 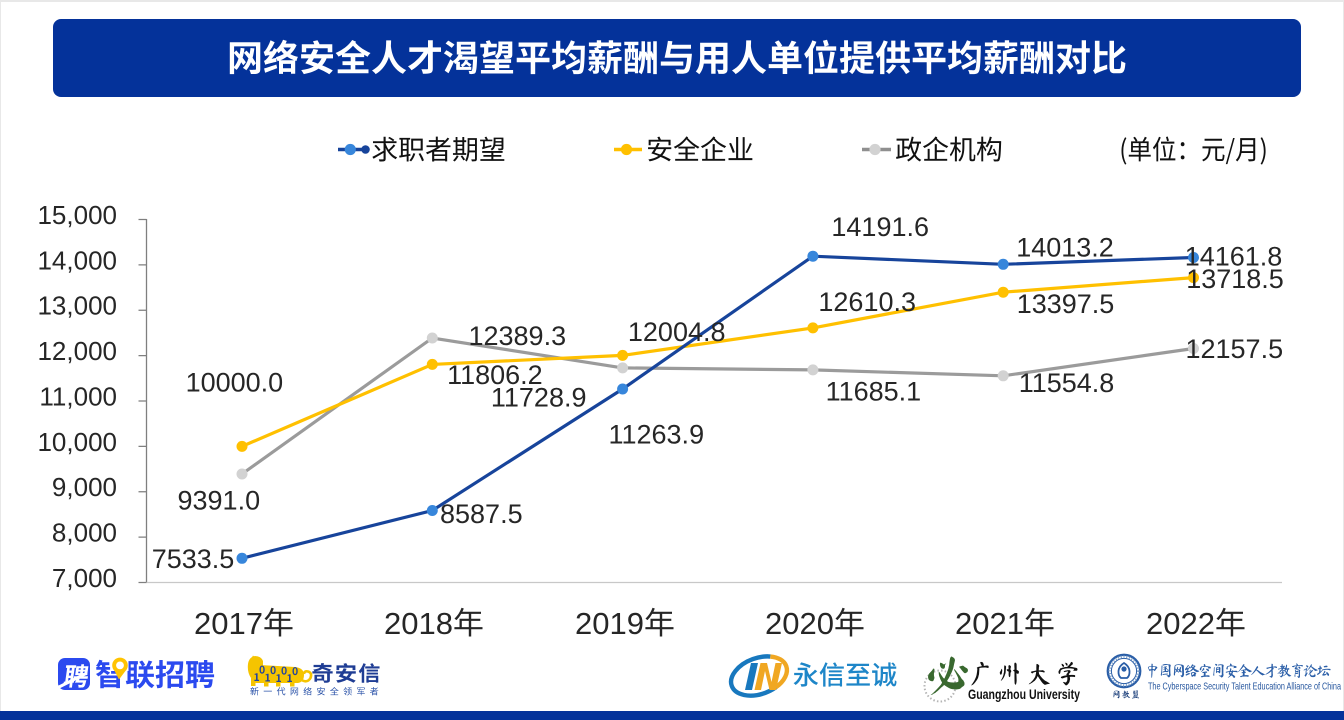 I want to click on svg-text: 2018, so click(x=418, y=623).